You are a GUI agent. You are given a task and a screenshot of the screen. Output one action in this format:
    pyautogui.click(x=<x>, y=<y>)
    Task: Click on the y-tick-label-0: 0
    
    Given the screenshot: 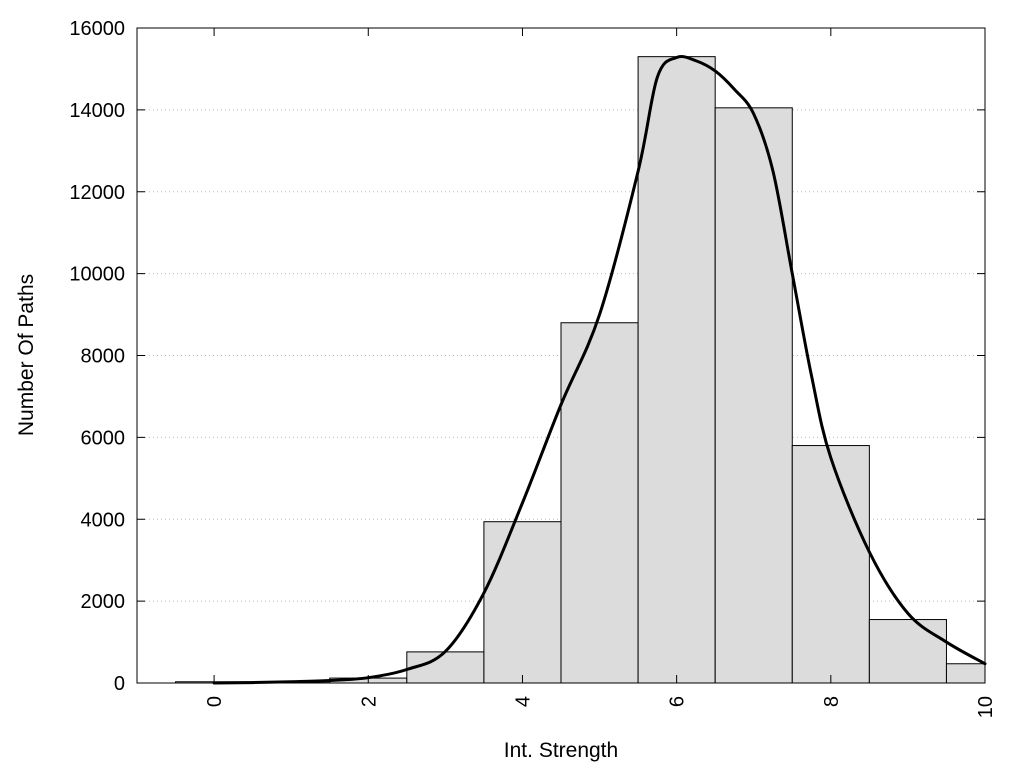 What is the action you would take?
    pyautogui.click(x=119, y=684)
    